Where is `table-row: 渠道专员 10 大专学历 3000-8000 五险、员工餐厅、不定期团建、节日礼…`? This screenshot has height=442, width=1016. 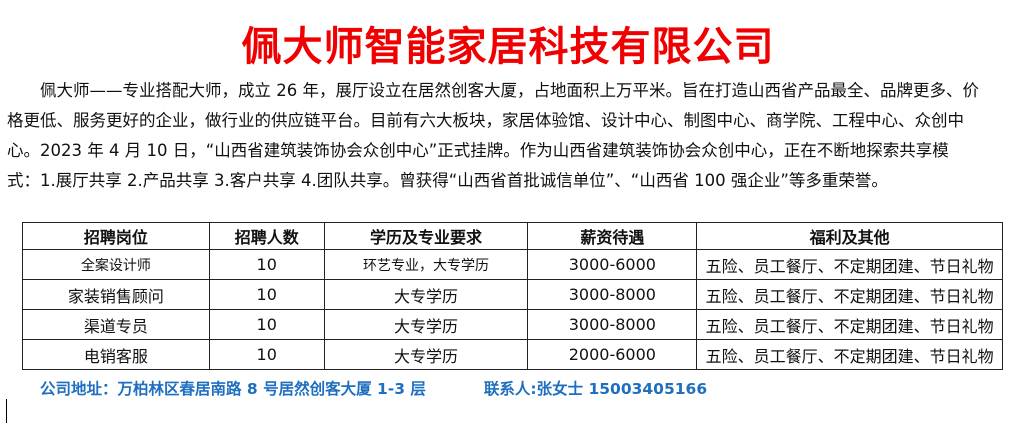
table-row: 渠道专员 10 大专学历 3000-8000 五险、员工餐厅、不定期团建、节日礼… is located at coordinates (512, 324).